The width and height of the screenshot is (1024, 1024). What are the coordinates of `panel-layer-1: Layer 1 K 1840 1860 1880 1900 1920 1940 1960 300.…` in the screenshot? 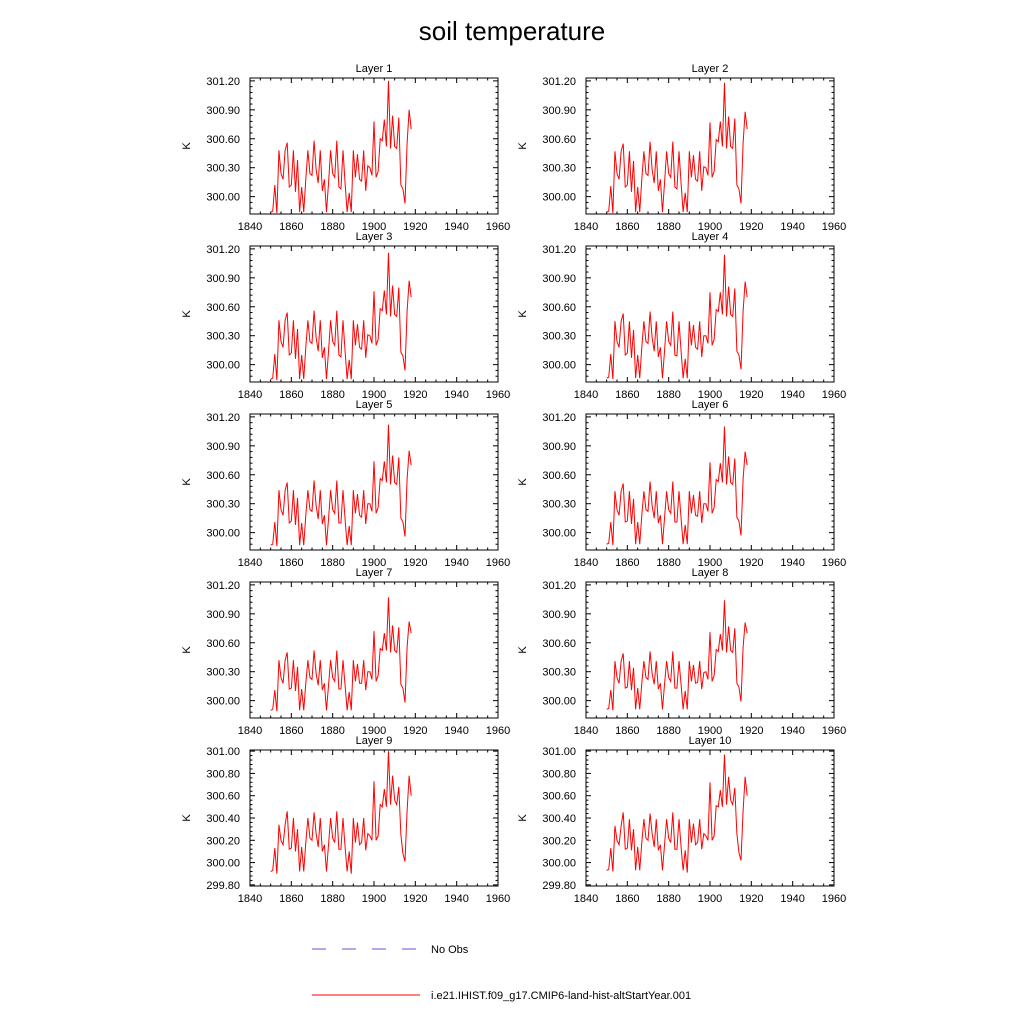 It's located at (345, 148).